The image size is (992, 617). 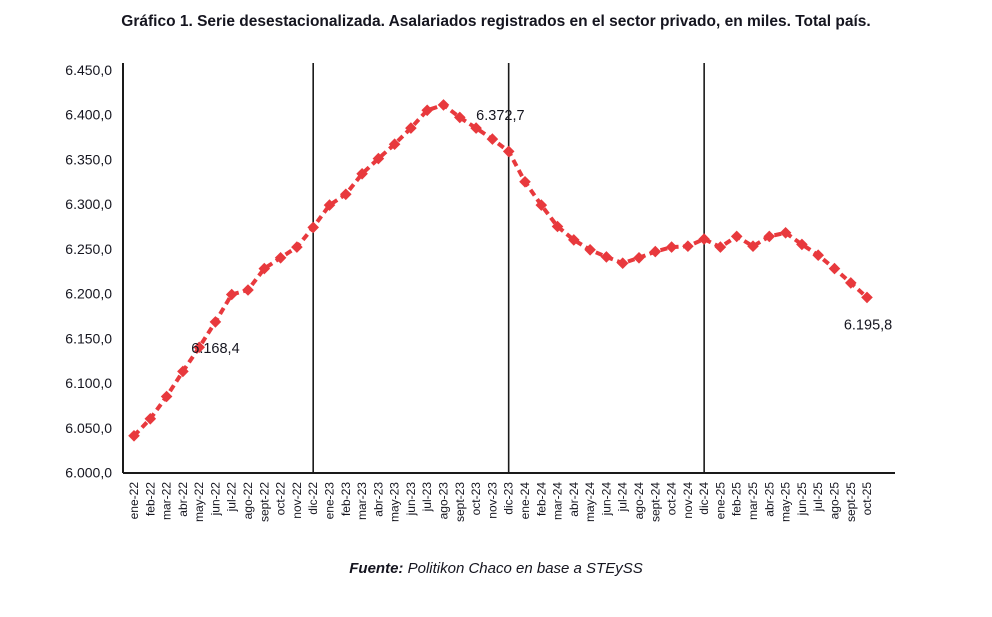 What do you see at coordinates (818, 497) in the screenshot?
I see `x-axis-tick-label: jul-25` at bounding box center [818, 497].